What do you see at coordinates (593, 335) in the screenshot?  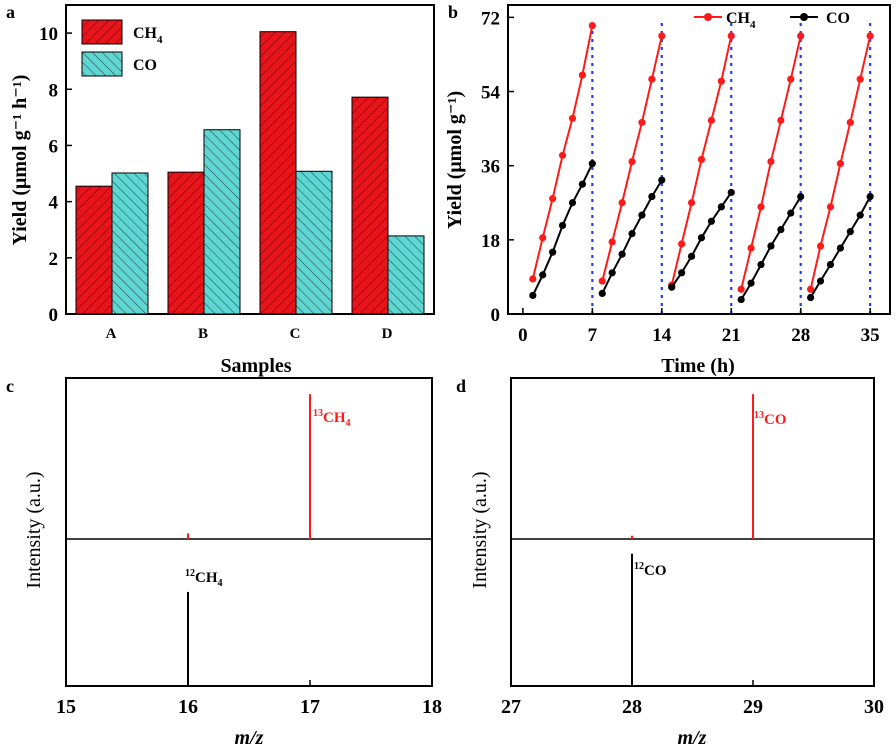 I see `x-tick-label: 7` at bounding box center [593, 335].